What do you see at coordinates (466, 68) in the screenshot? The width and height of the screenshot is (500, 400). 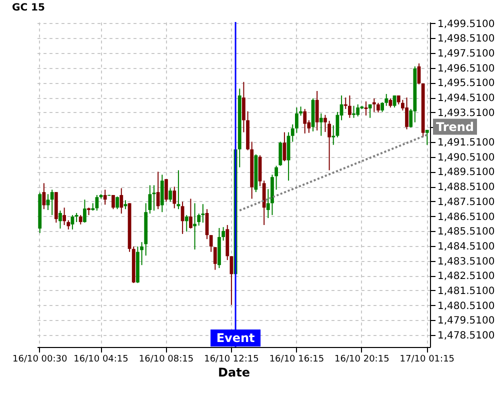 I see `y-tick-label: 1,496.5100` at bounding box center [466, 68].